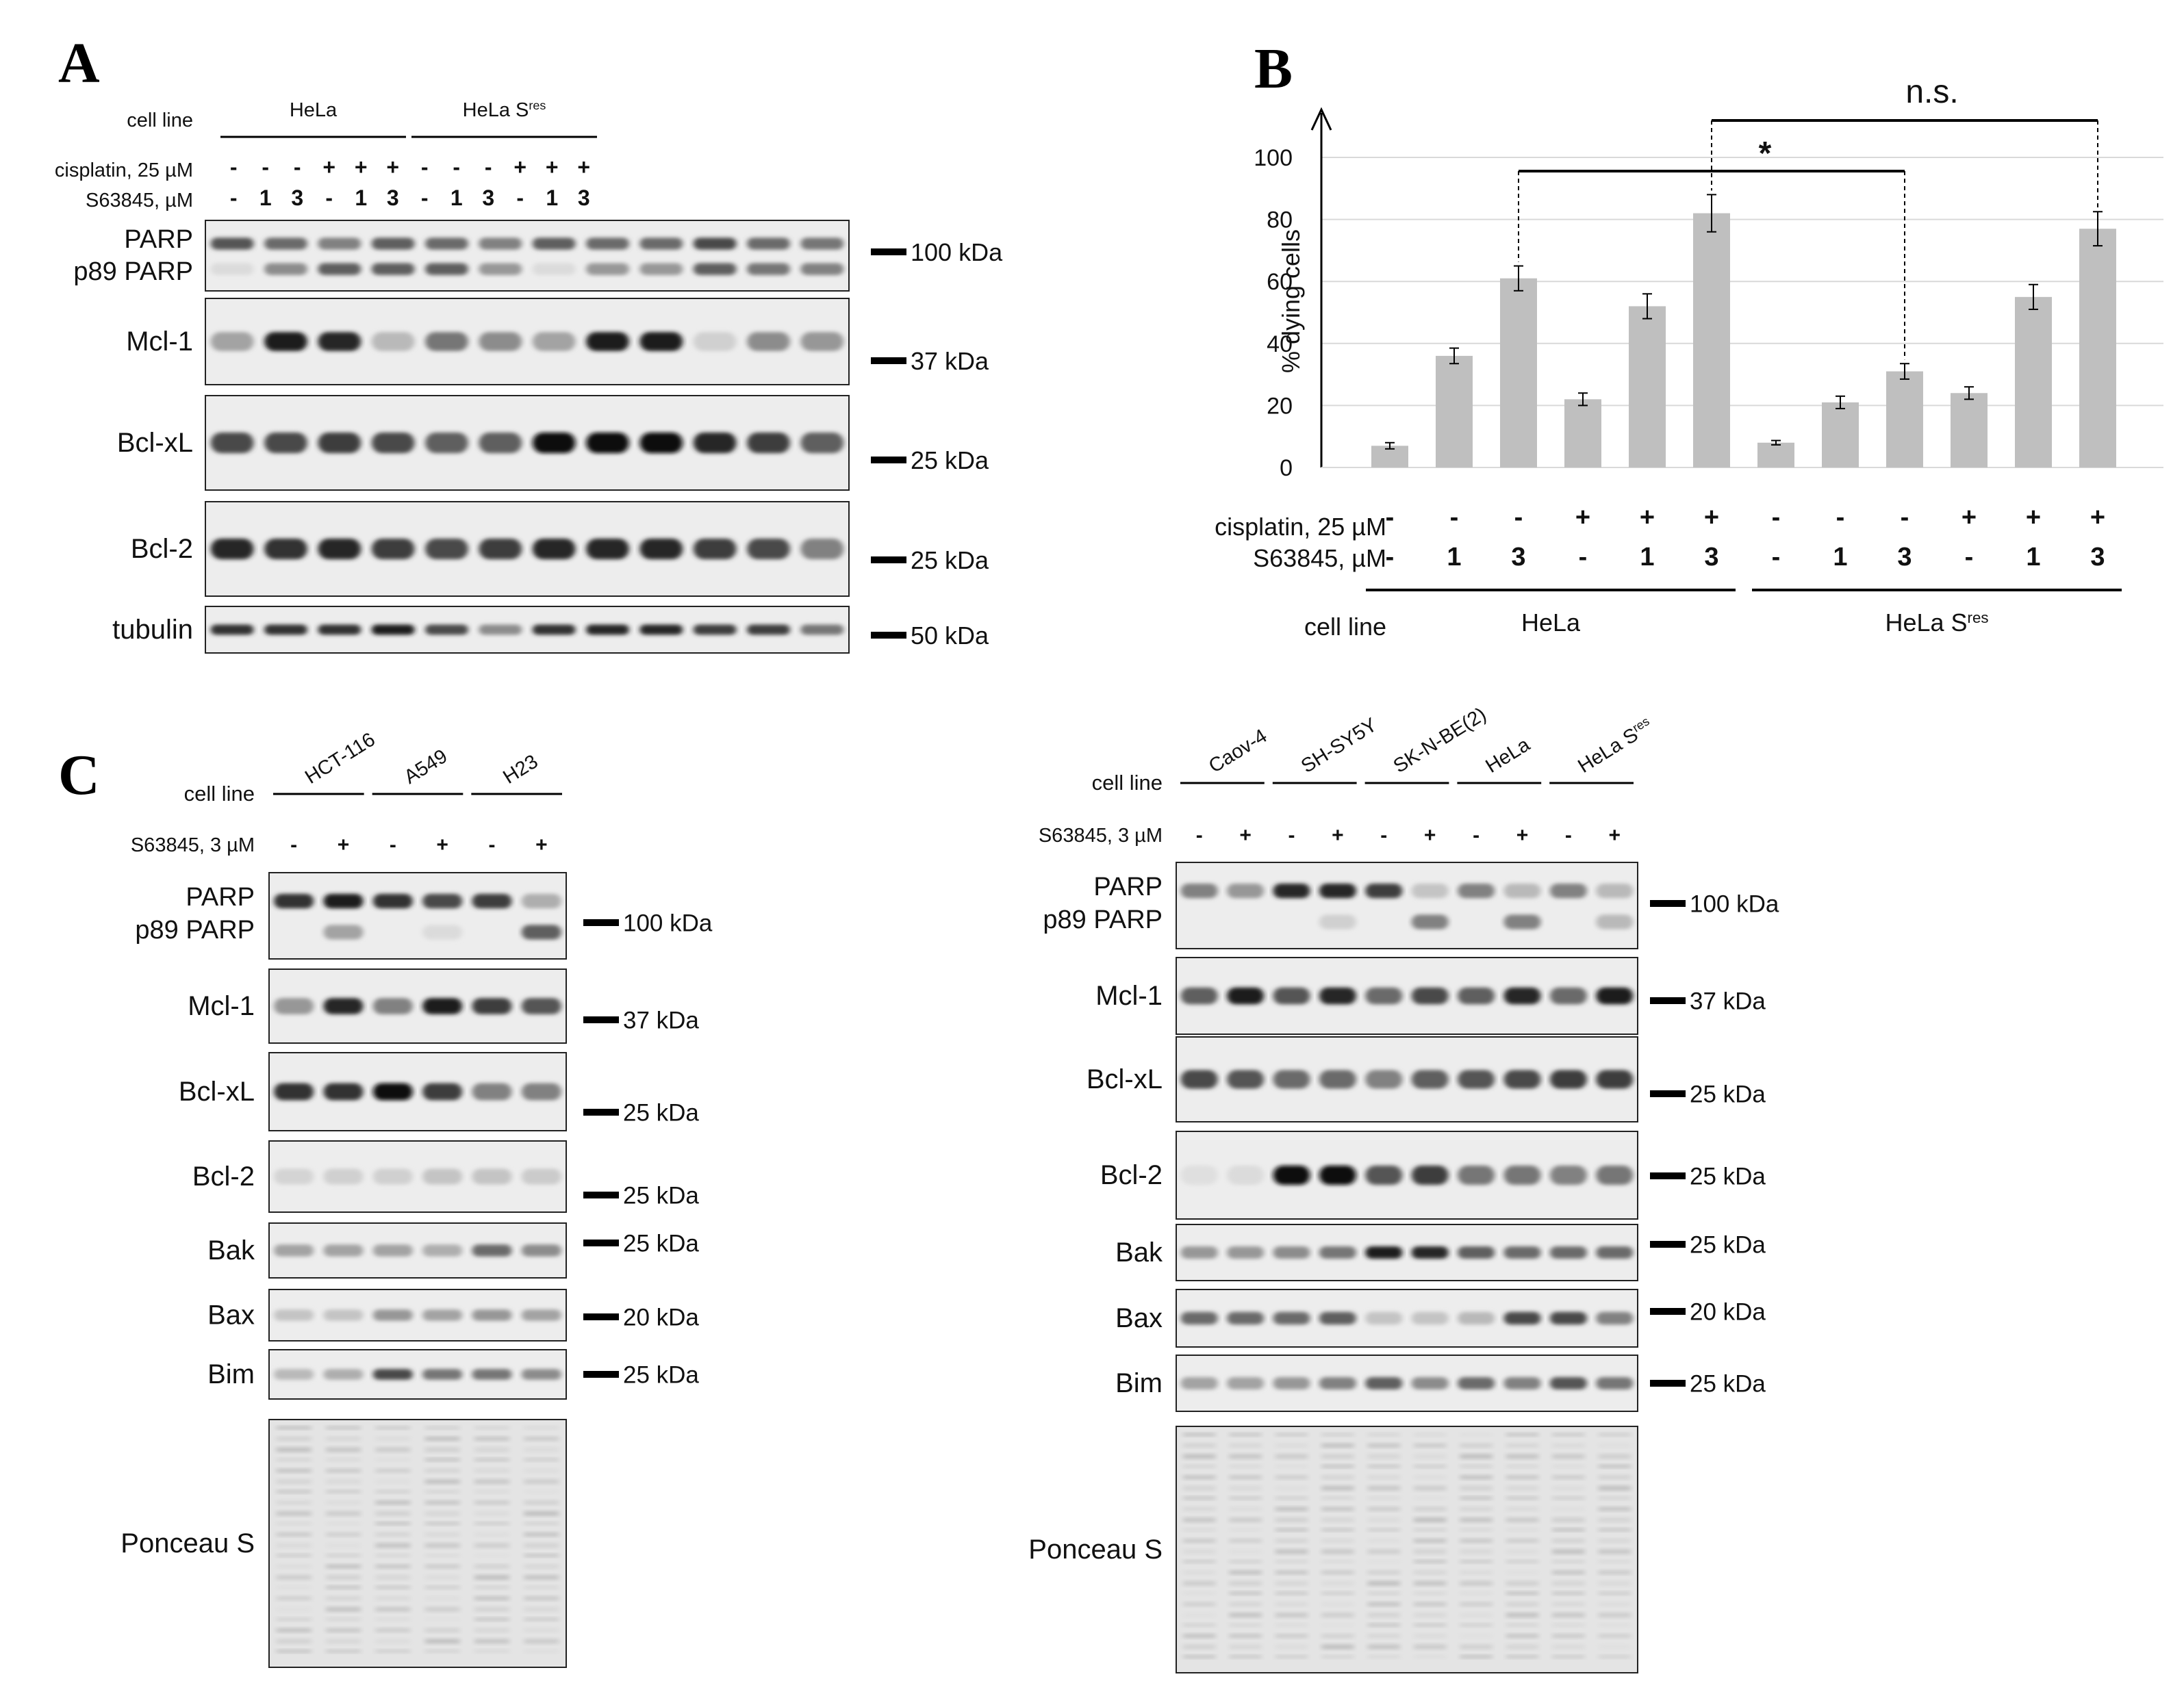  Describe the element at coordinates (1345, 627) in the screenshot. I see `cell-line-label: cell line` at that location.